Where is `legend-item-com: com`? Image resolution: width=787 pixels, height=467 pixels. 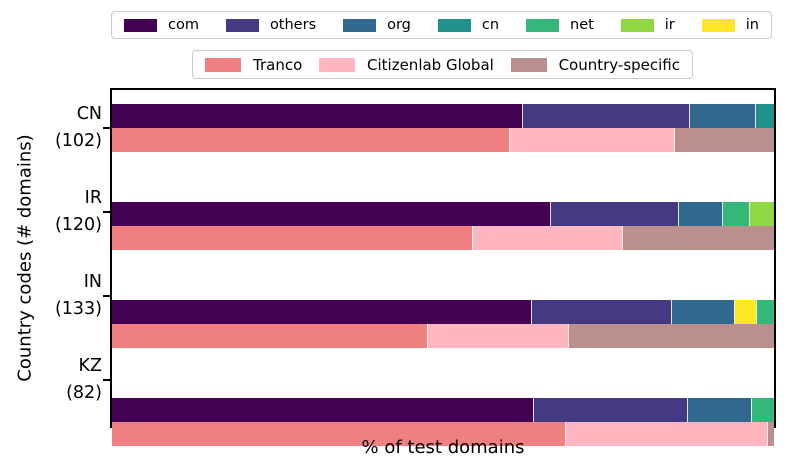
legend-item-com: com is located at coordinates (161, 25).